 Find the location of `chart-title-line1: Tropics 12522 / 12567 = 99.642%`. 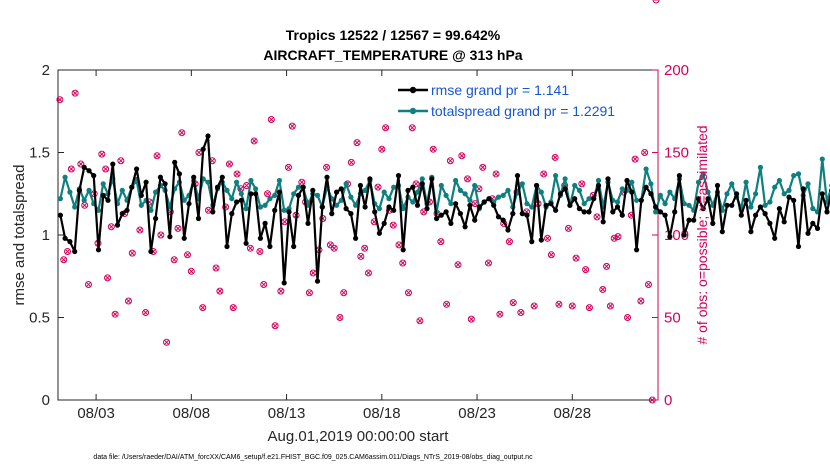

chart-title-line1: Tropics 12522 / 12567 = 99.642% is located at coordinates (393, 35).